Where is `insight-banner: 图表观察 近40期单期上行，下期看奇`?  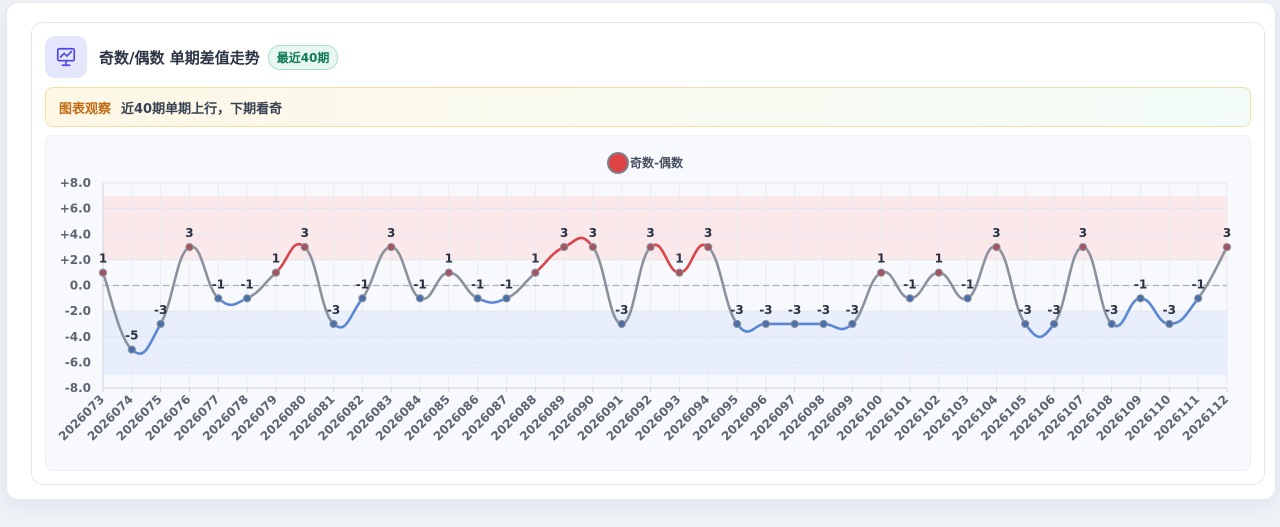 insight-banner: 图表观察 近40期单期上行，下期看奇 is located at coordinates (648, 107).